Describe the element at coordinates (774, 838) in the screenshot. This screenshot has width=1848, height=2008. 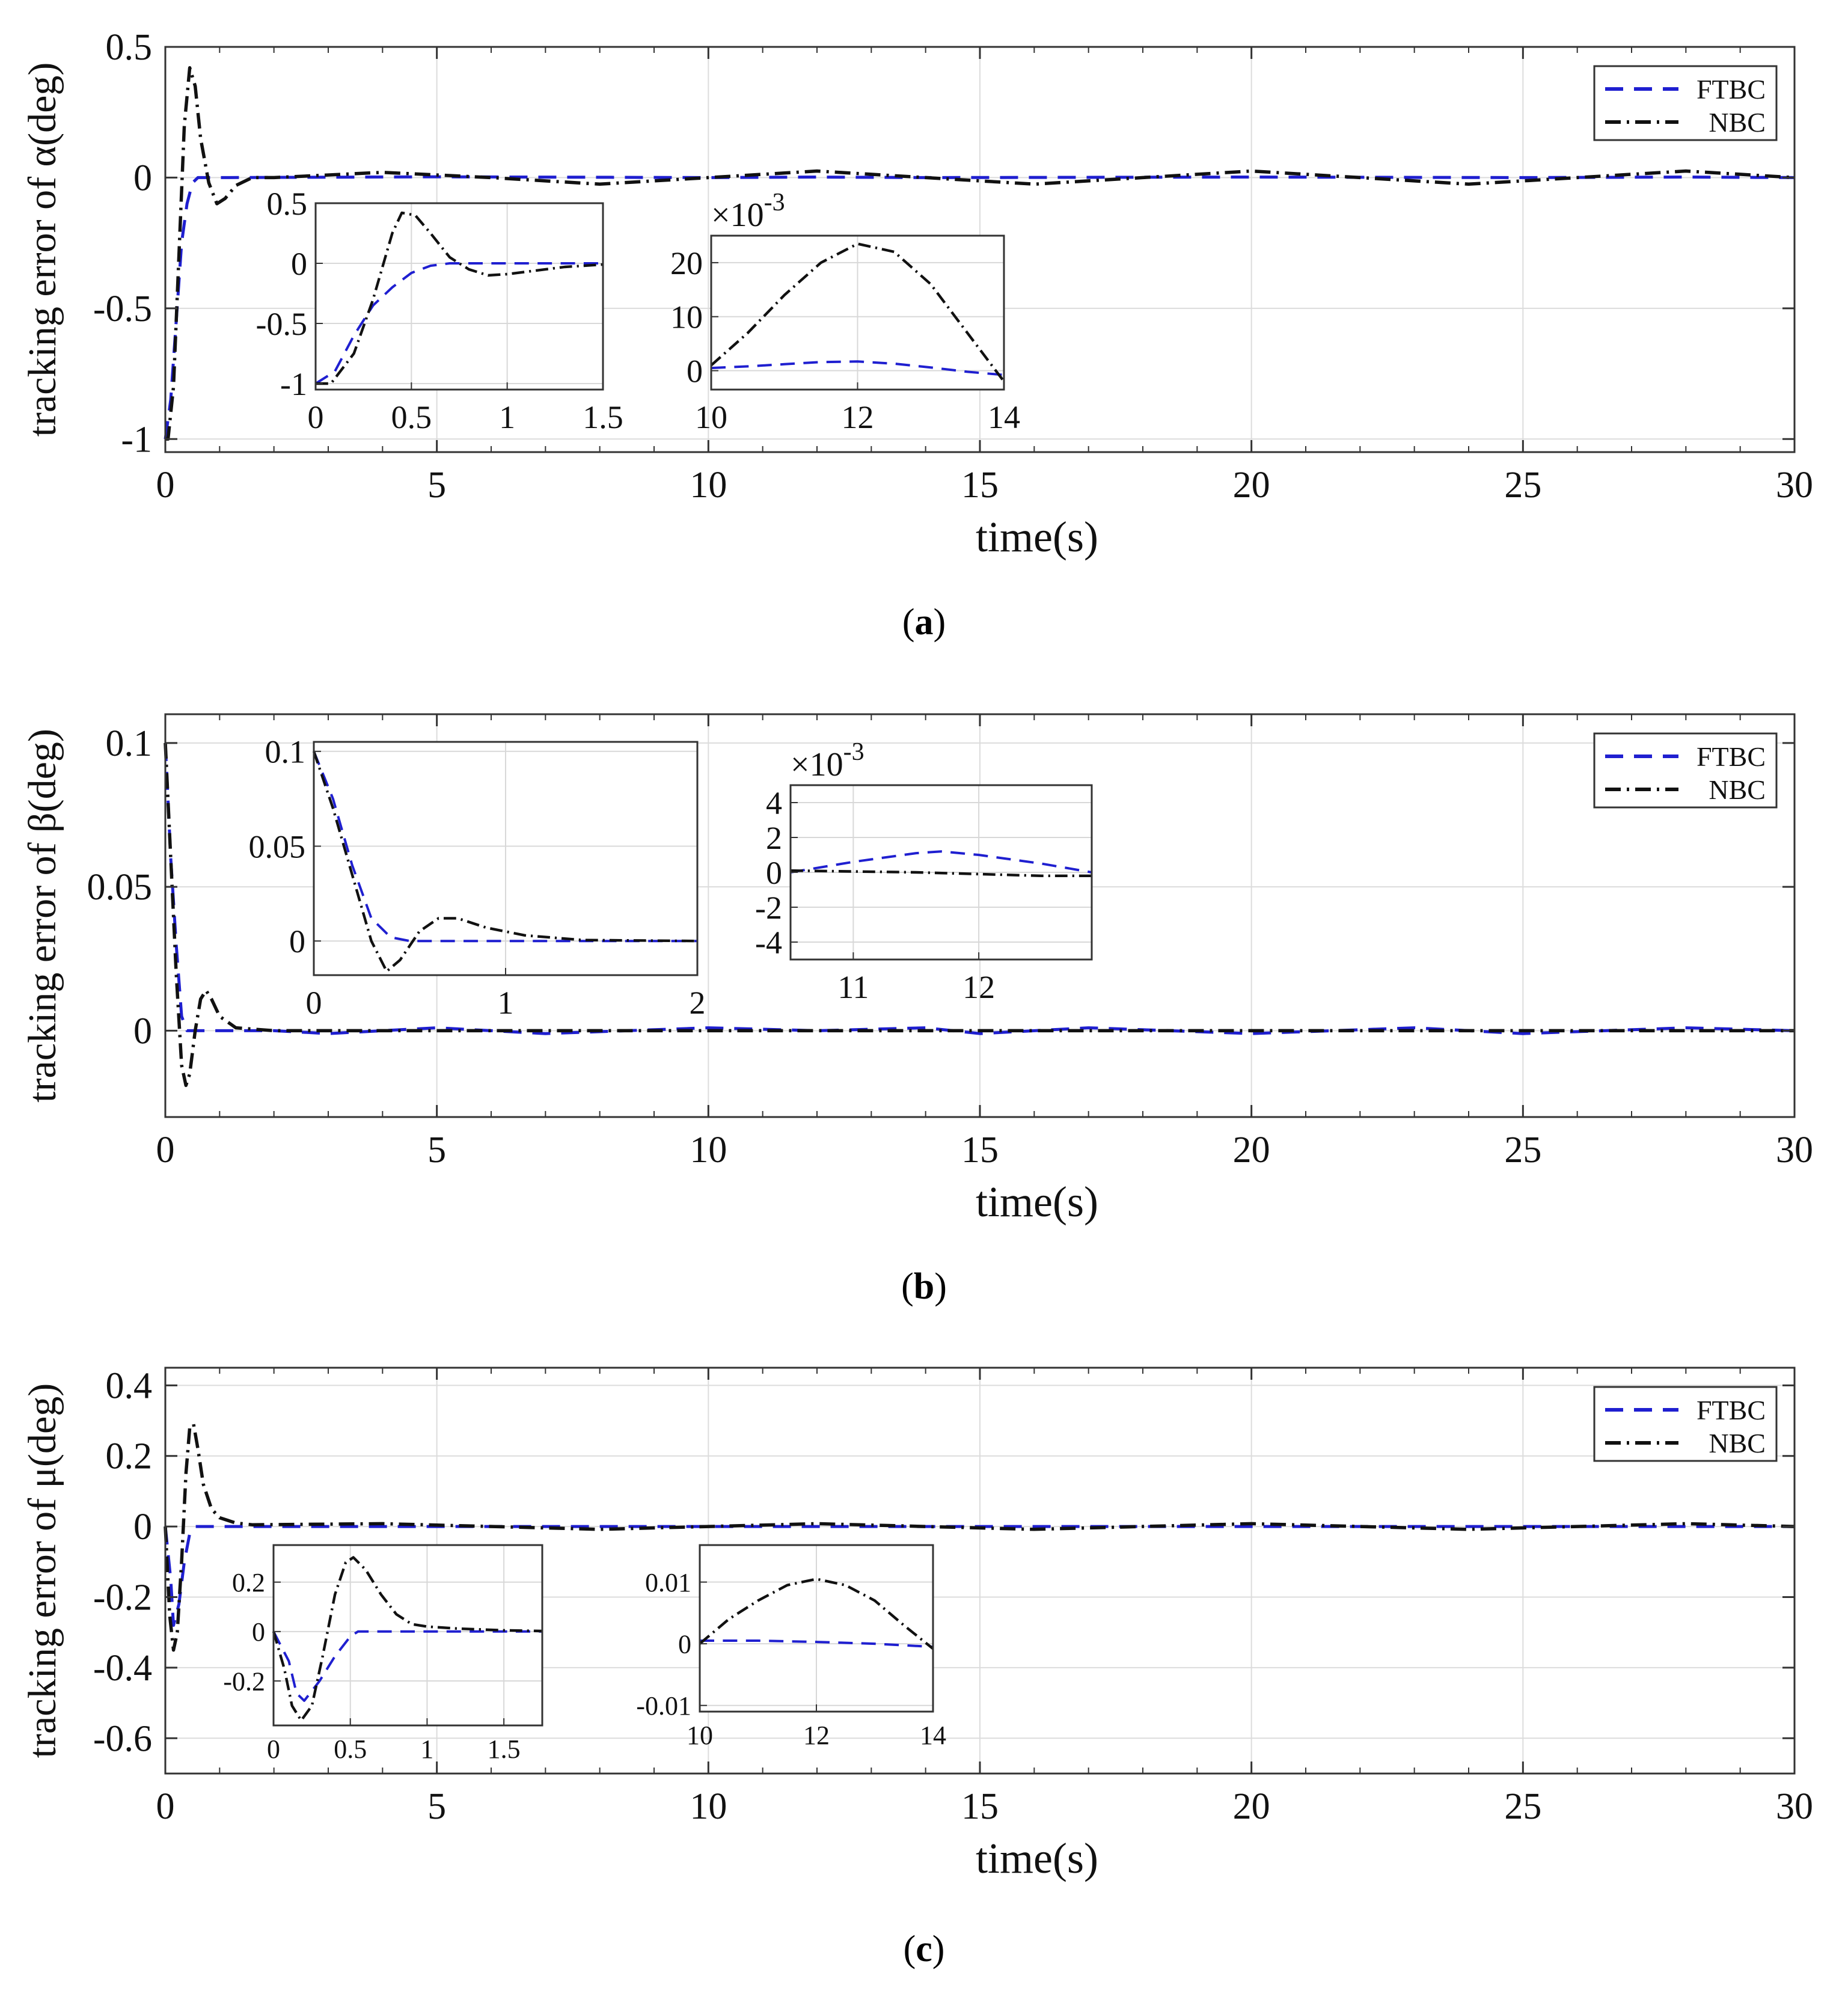
I see `inset-y-tick-label: 2` at that location.